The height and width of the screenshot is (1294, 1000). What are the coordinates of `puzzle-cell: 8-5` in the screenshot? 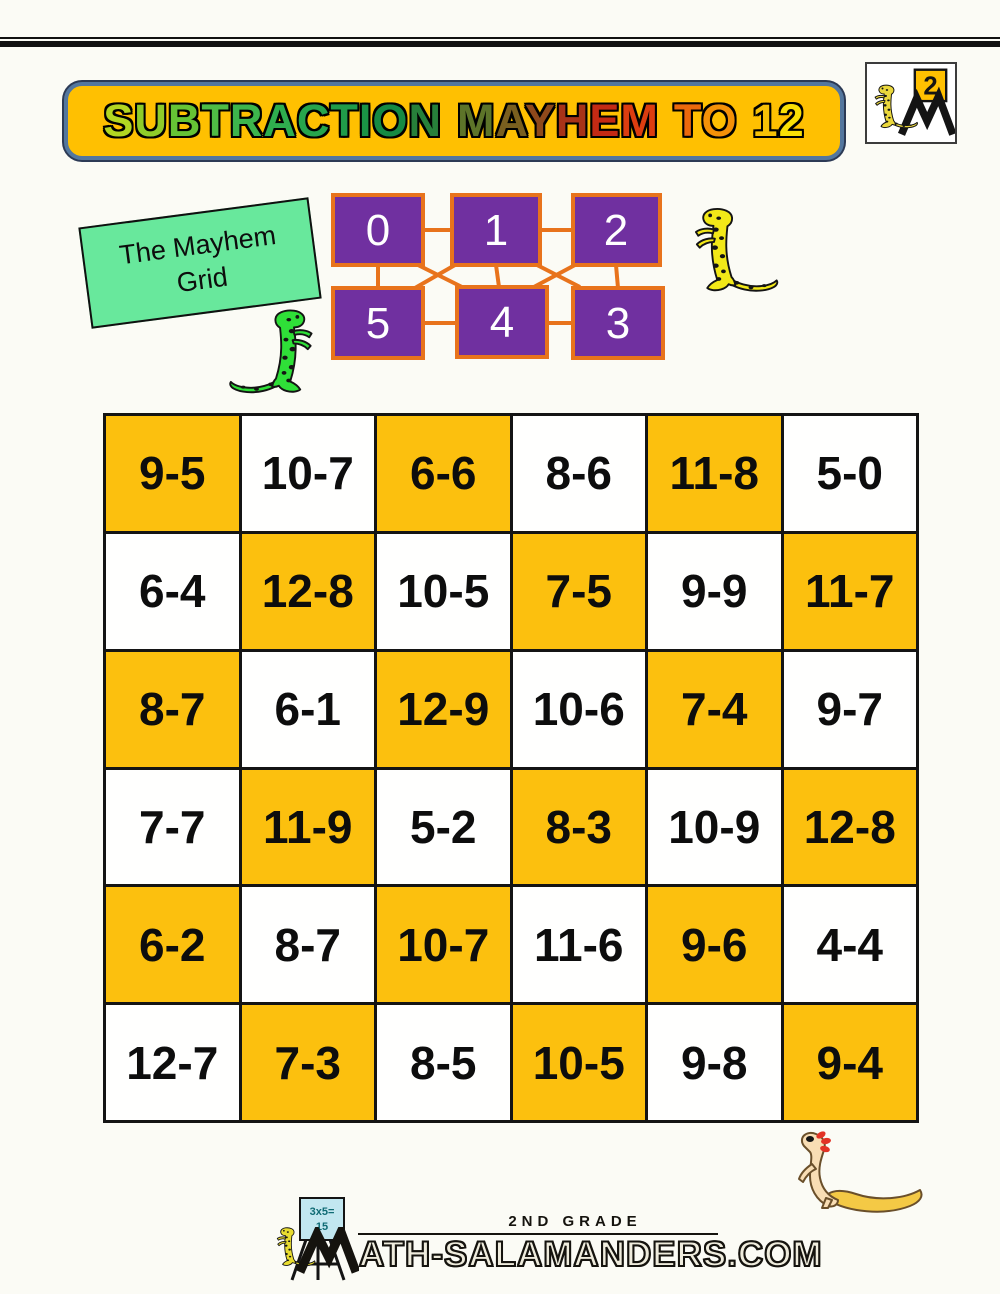 It's located at (443, 1062).